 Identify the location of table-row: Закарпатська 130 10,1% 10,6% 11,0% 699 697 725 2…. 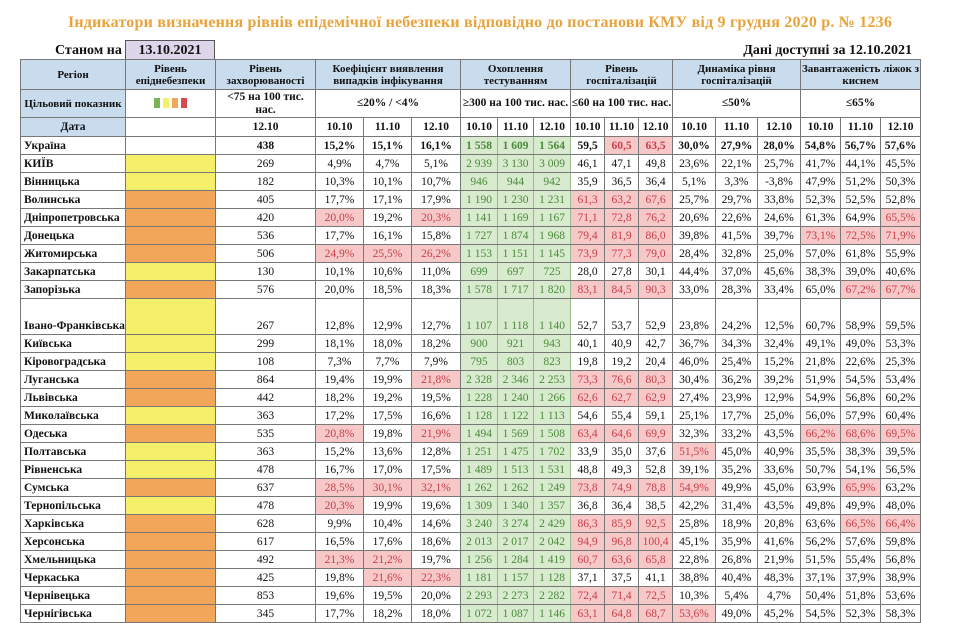
(471, 271).